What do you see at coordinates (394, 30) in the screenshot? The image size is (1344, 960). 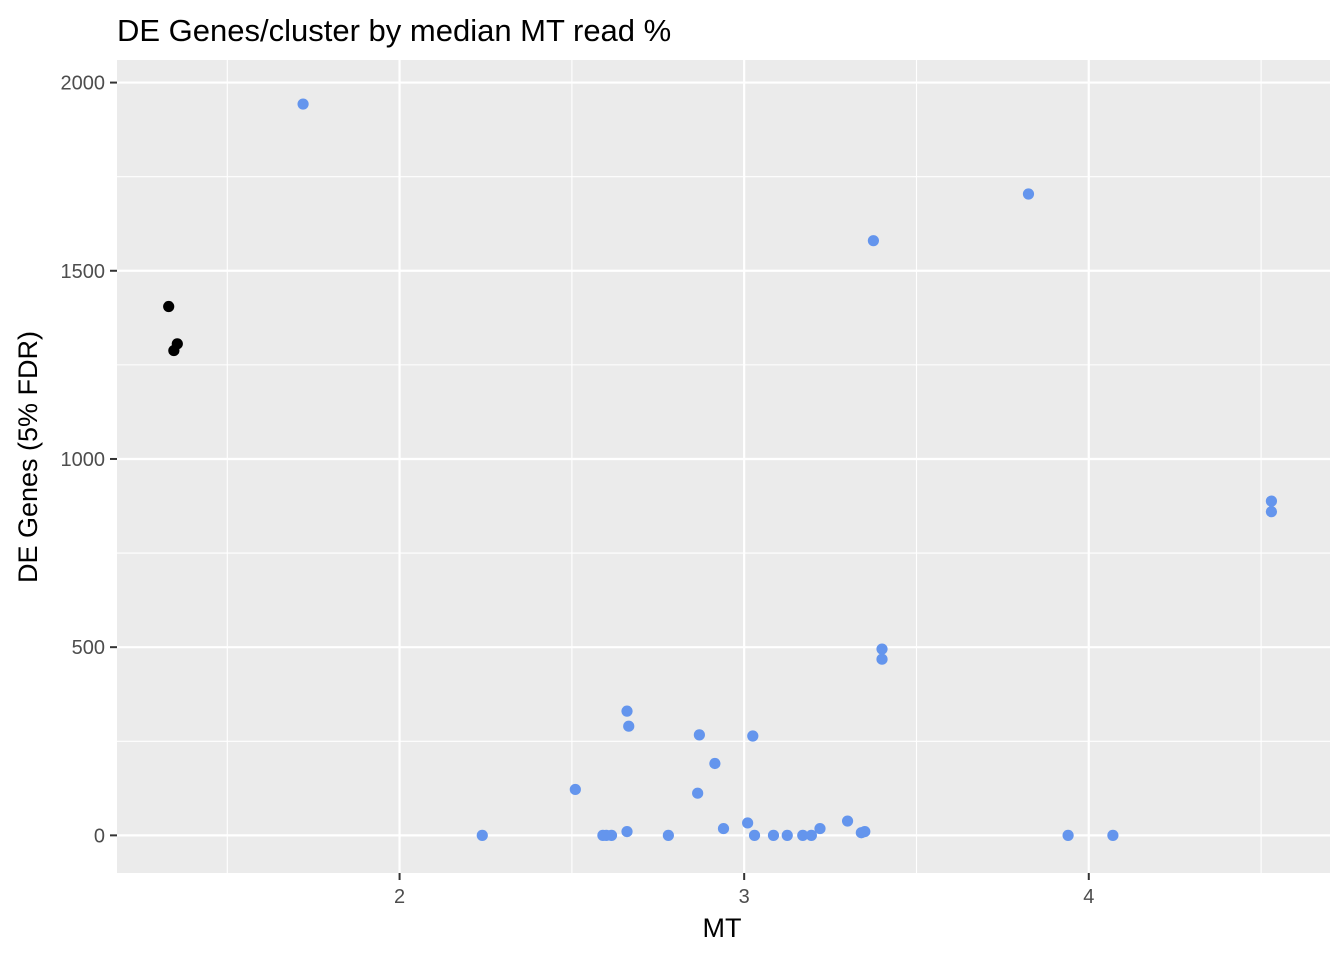 I see `chart-title: DE Genes/cluster by median MT read %` at bounding box center [394, 30].